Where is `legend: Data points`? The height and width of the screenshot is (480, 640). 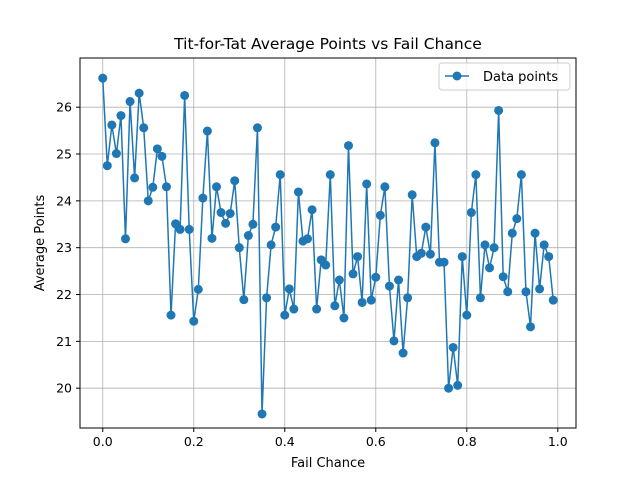 legend: Data points is located at coordinates (504, 76).